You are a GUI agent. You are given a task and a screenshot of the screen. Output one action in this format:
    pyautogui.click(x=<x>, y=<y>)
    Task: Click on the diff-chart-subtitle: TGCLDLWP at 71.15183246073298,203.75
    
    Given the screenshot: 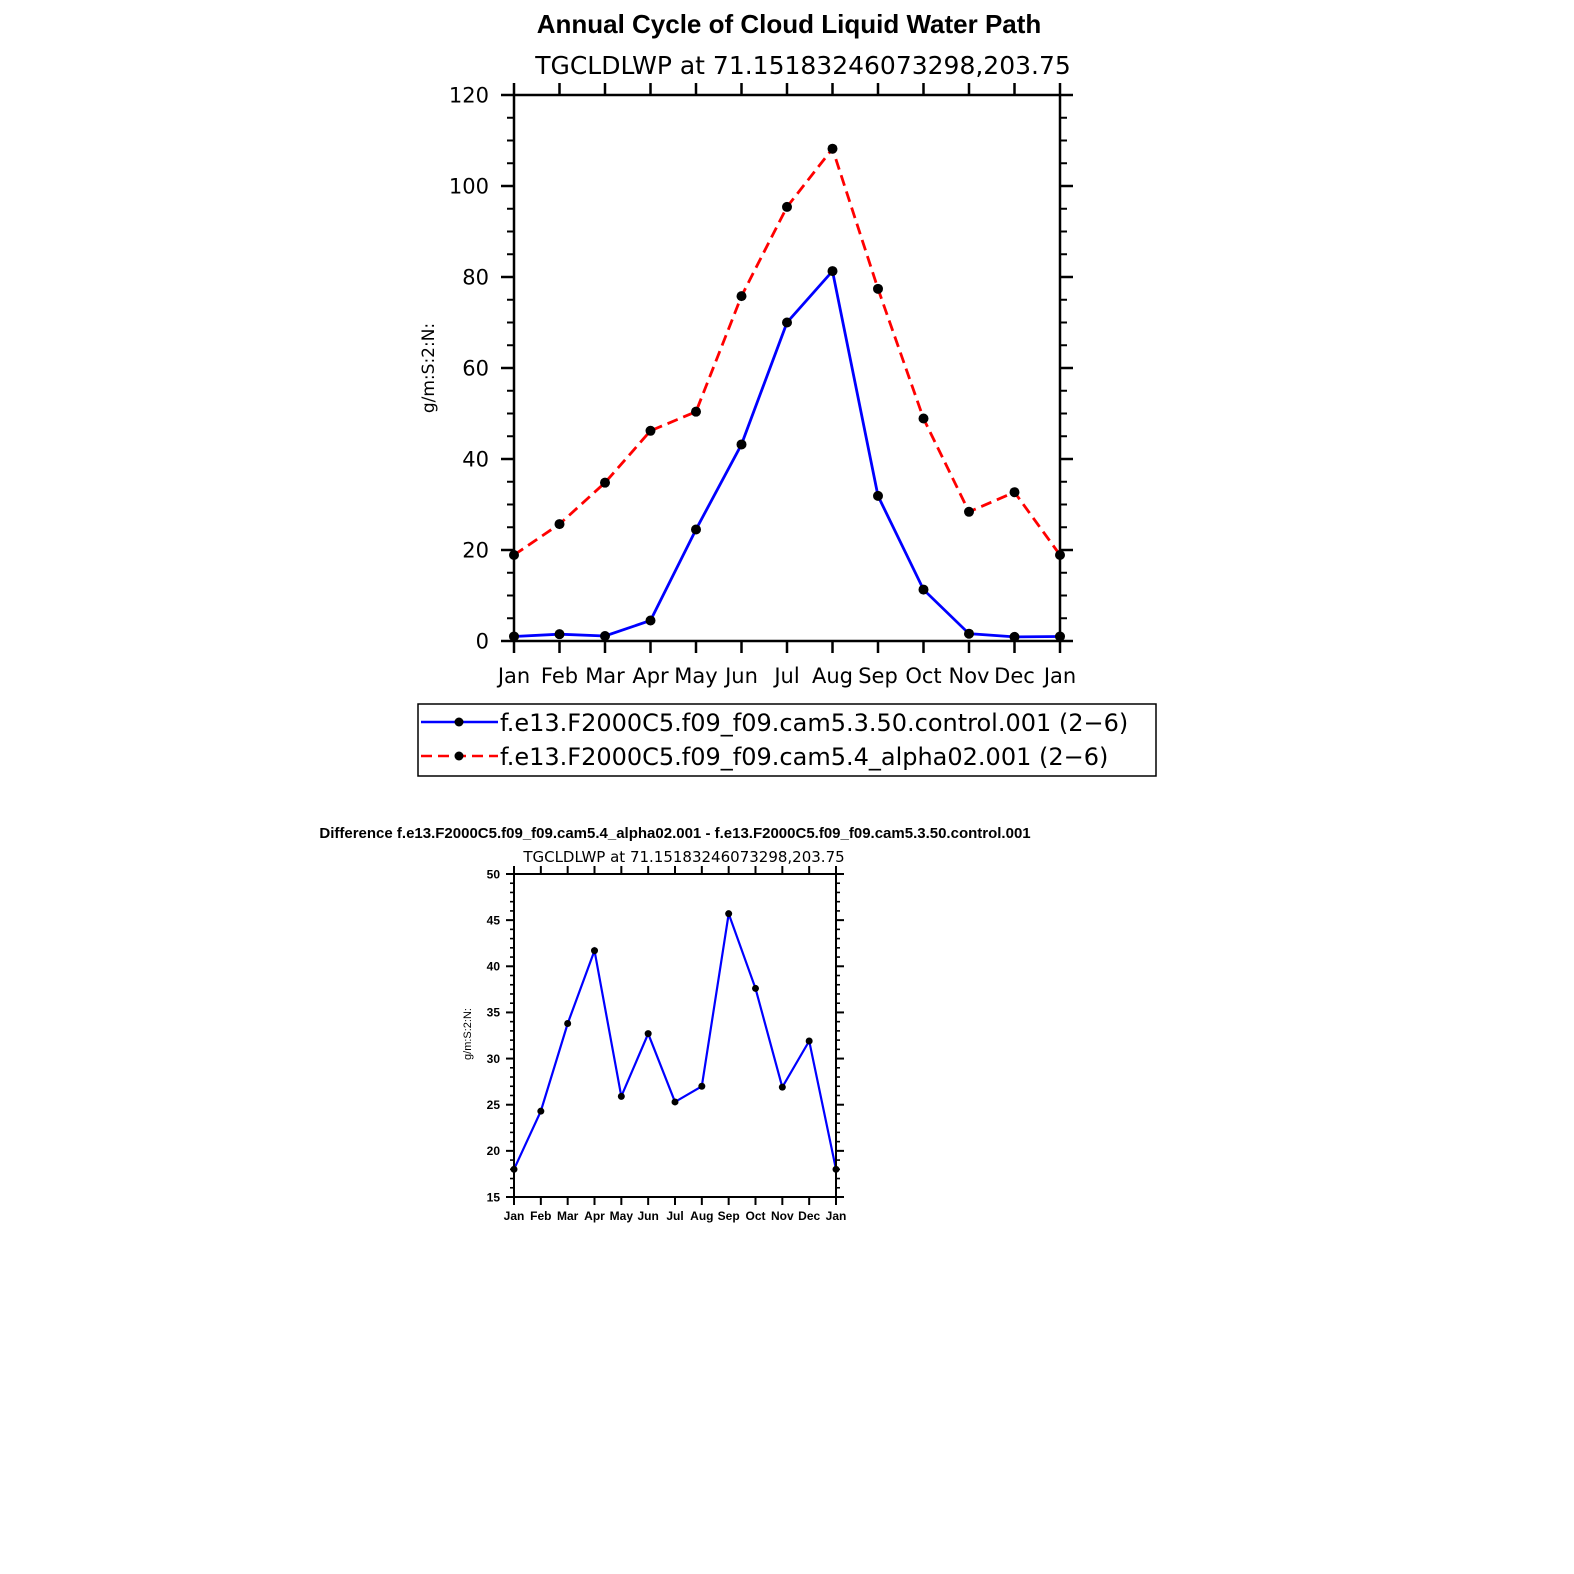 What is the action you would take?
    pyautogui.click(x=683, y=857)
    